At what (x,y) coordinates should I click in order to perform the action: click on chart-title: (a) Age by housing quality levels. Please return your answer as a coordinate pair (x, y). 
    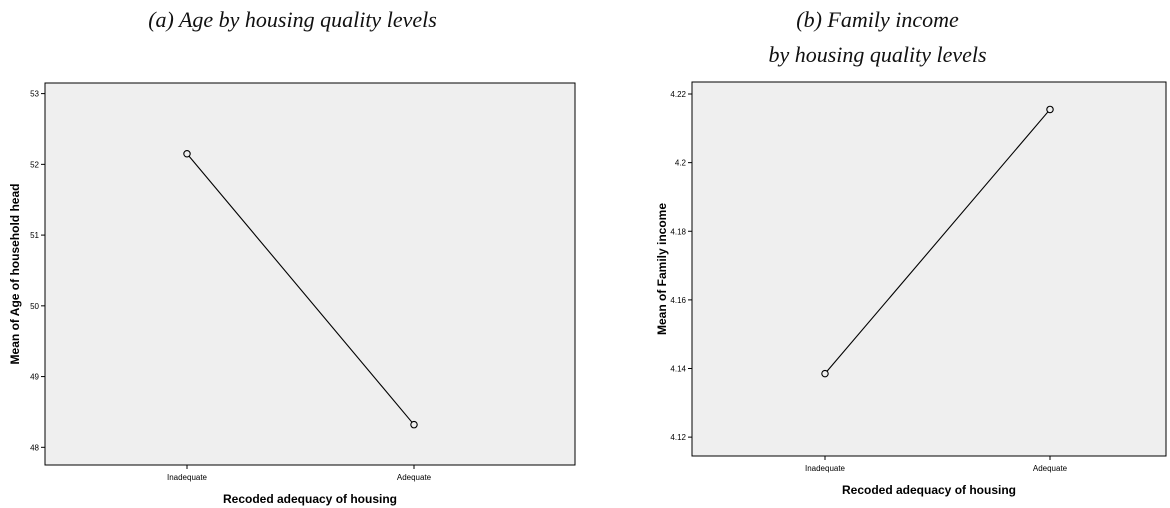
    Looking at the image, I should click on (292, 19).